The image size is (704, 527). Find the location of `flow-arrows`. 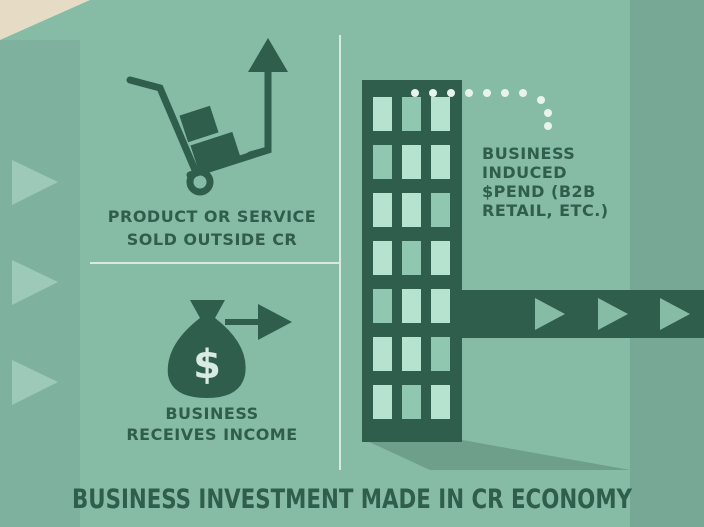

flow-arrows is located at coordinates (612, 314).